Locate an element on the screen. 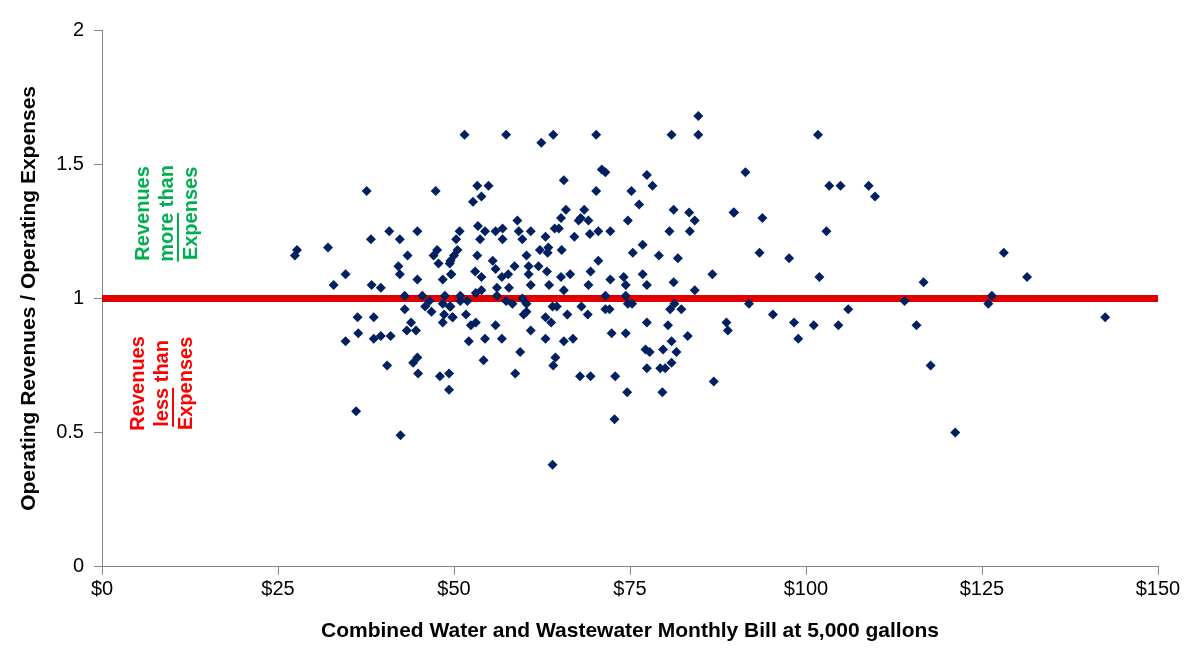  y-tick-label: 0 is located at coordinates (78, 565).